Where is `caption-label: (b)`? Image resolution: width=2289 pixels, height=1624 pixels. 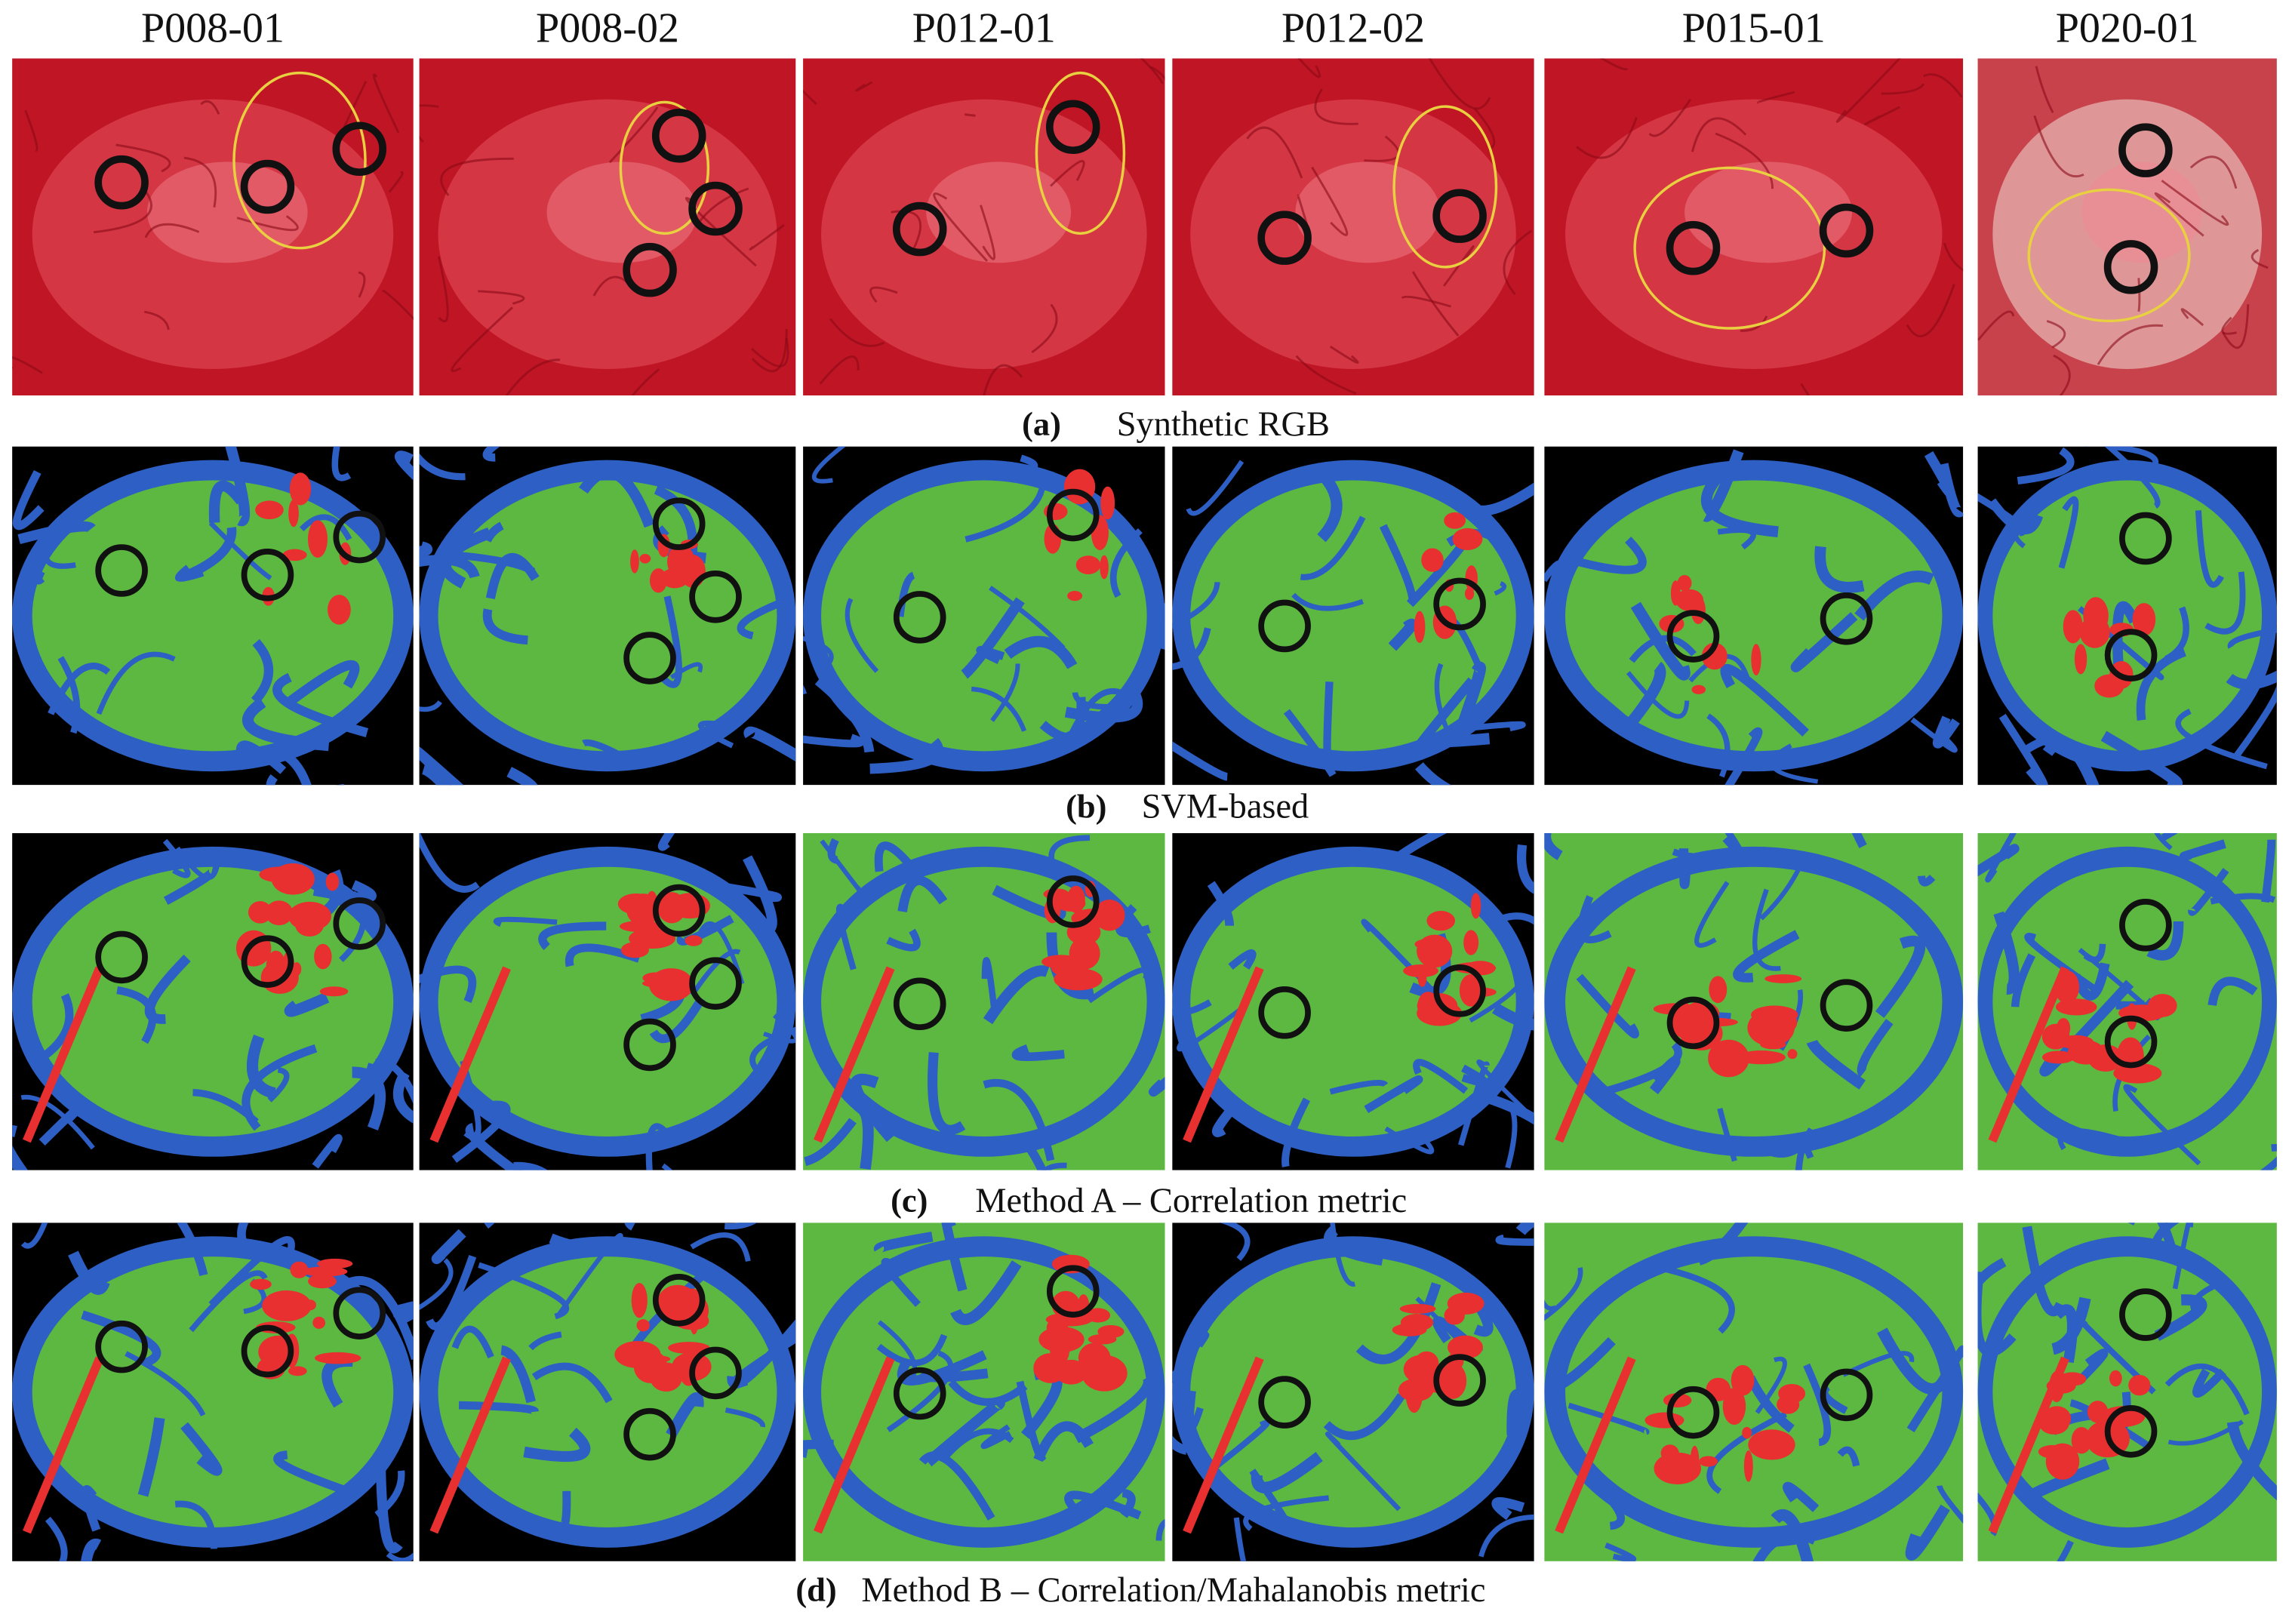 caption-label: (b) is located at coordinates (1086, 806).